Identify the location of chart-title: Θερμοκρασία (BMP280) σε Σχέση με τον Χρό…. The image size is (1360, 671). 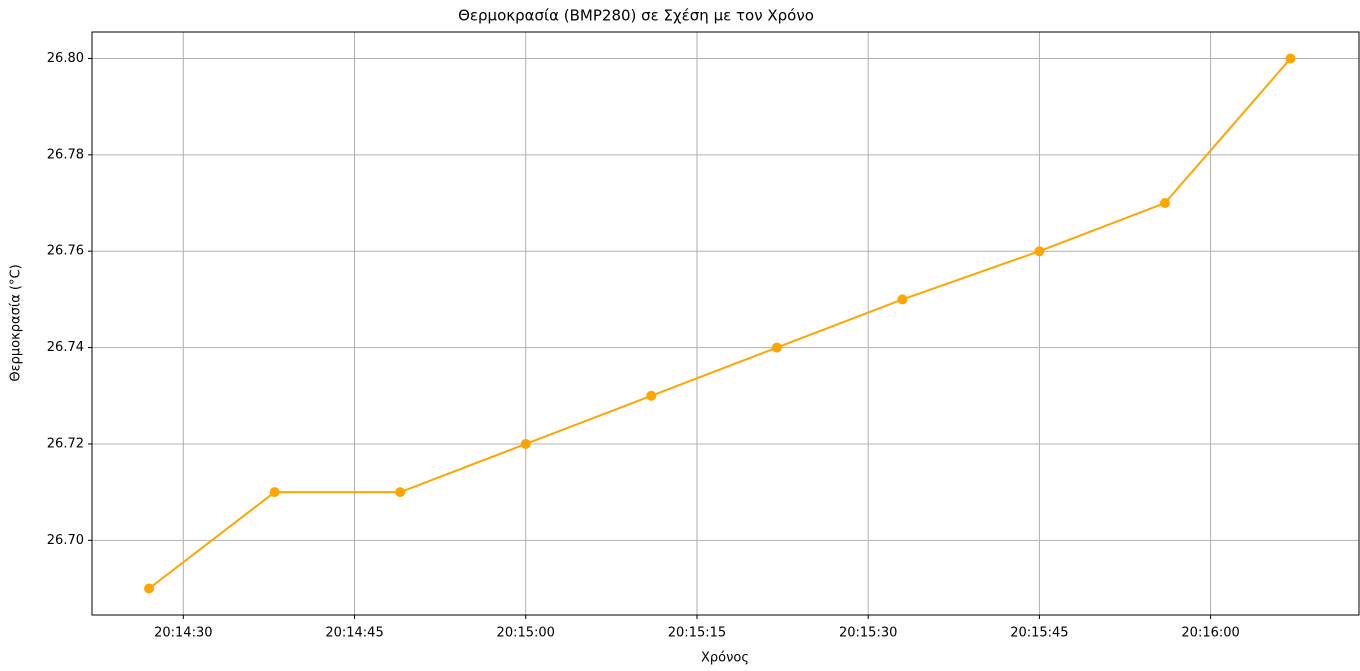
(636, 16).